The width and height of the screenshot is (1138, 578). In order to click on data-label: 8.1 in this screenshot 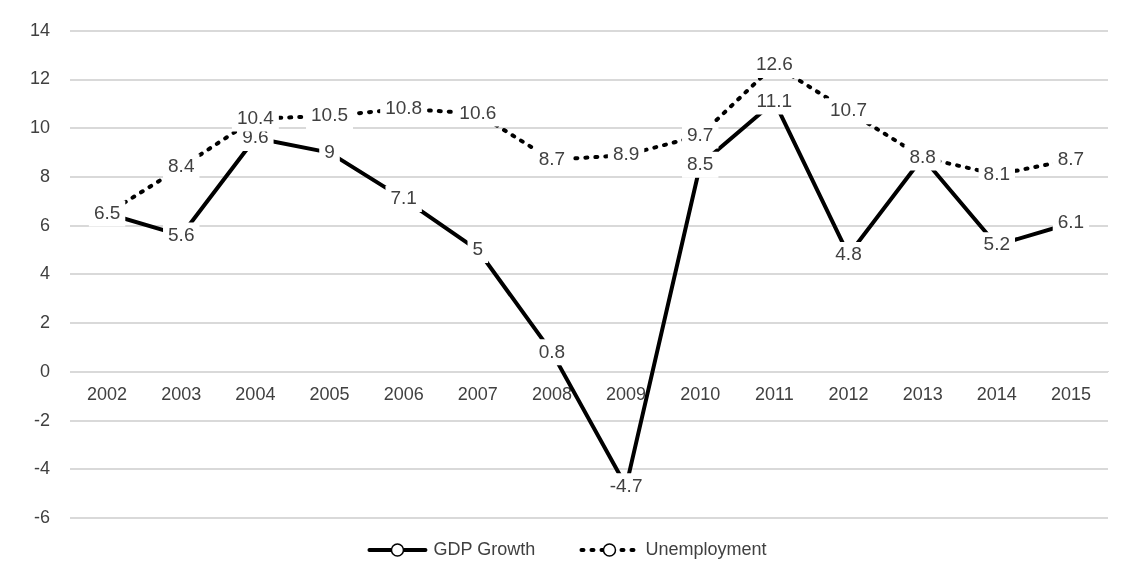, I will do `click(996, 173)`.